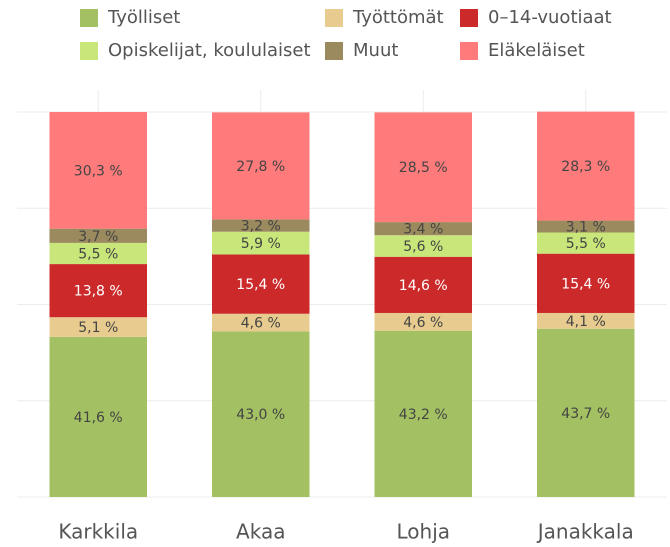 The height and width of the screenshot is (547, 670). I want to click on x-tick-label: Janakkala, so click(585, 532).